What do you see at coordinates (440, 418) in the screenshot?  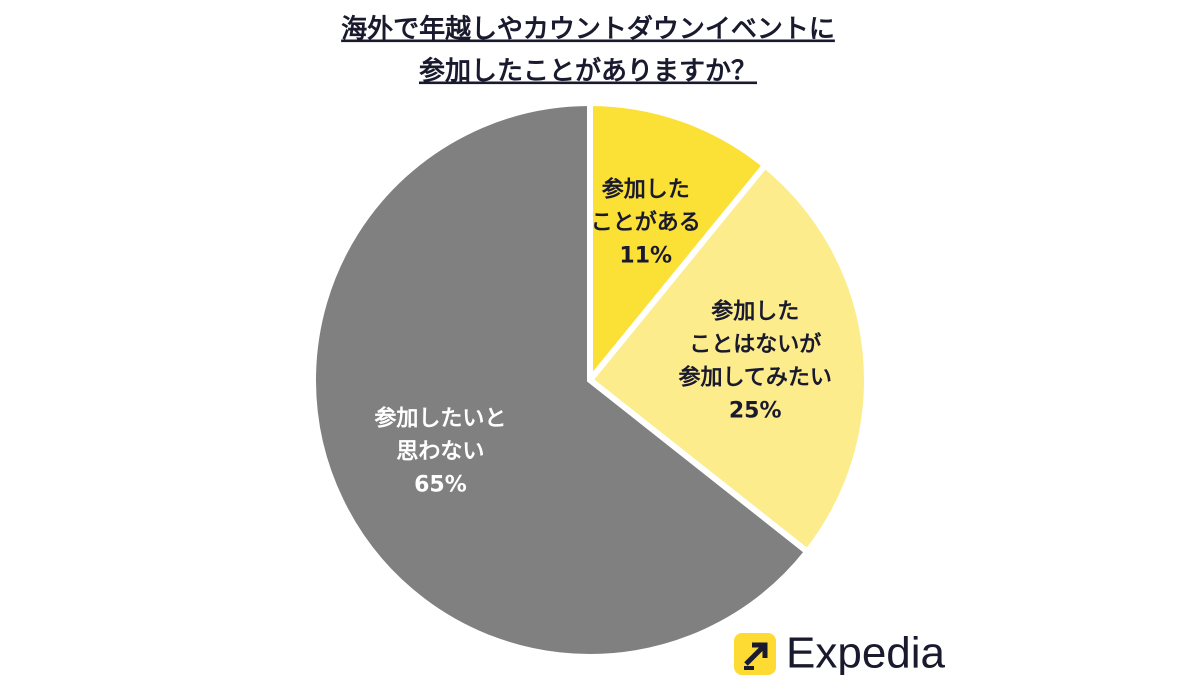 I see `slice-category: 参加したいと` at bounding box center [440, 418].